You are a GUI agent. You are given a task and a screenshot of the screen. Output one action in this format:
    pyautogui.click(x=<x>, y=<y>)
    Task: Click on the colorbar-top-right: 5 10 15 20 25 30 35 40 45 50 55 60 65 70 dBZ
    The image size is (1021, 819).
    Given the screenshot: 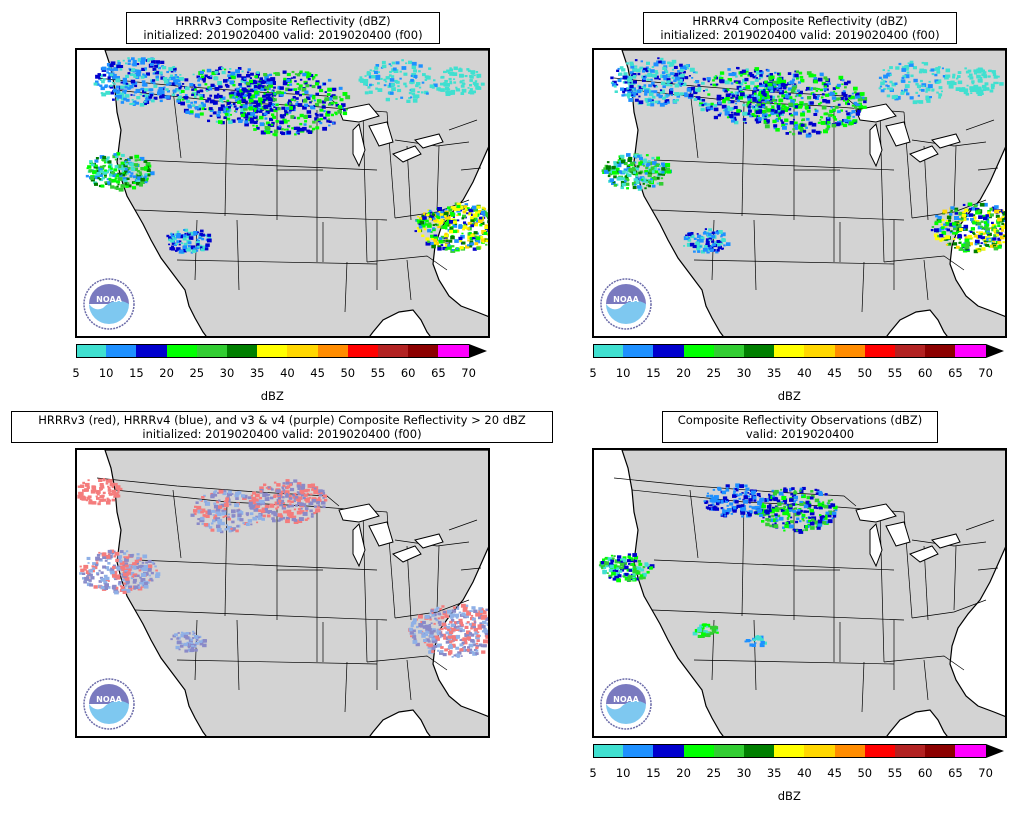 What is the action you would take?
    pyautogui.click(x=798, y=373)
    